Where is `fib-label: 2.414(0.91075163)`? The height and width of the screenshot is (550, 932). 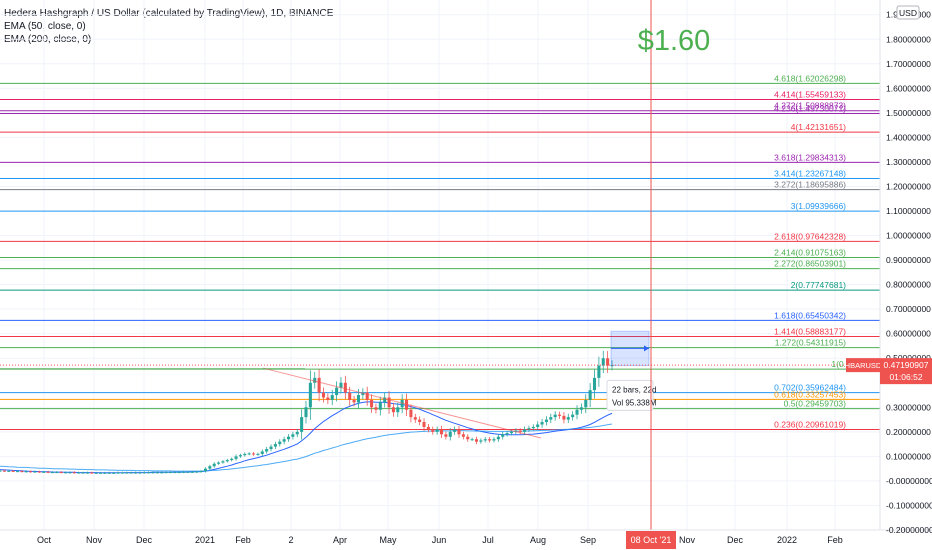 fib-label: 2.414(0.91075163) is located at coordinates (810, 252).